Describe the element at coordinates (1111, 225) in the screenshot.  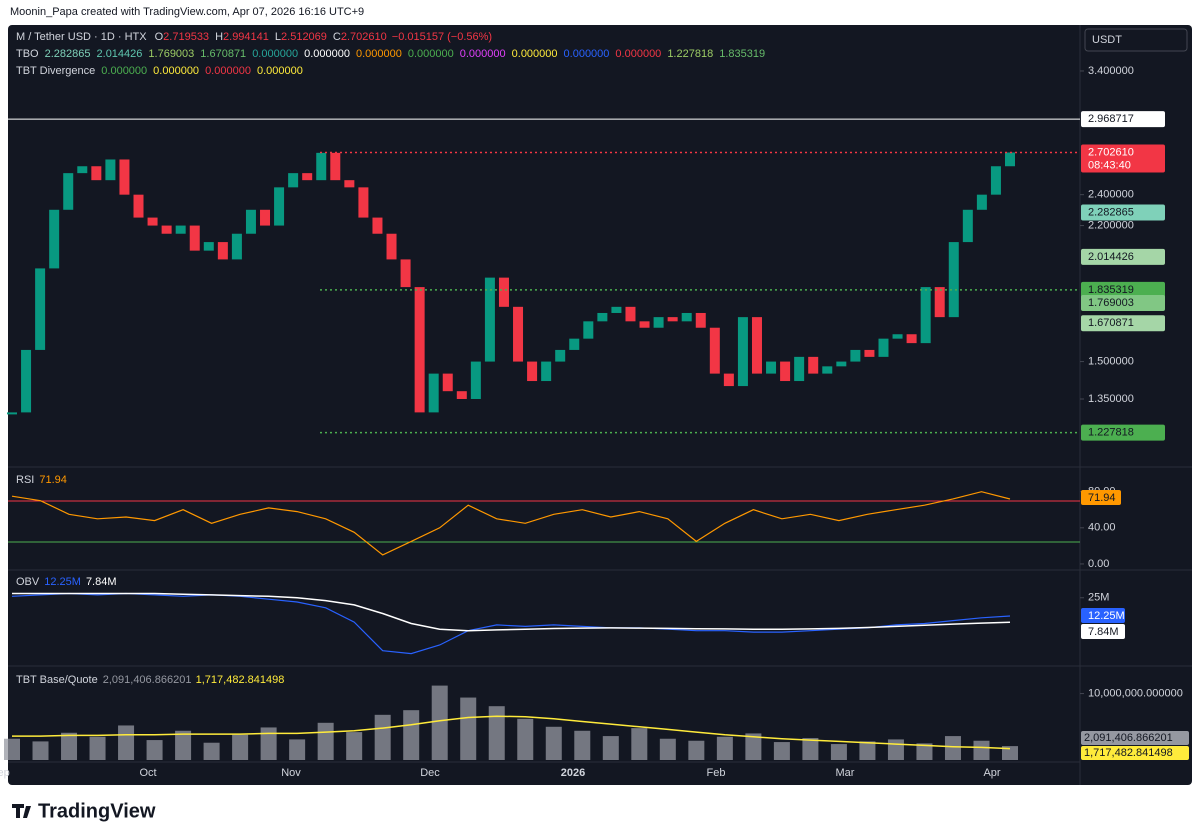
I see `y-tick-label: 2.200000` at that location.